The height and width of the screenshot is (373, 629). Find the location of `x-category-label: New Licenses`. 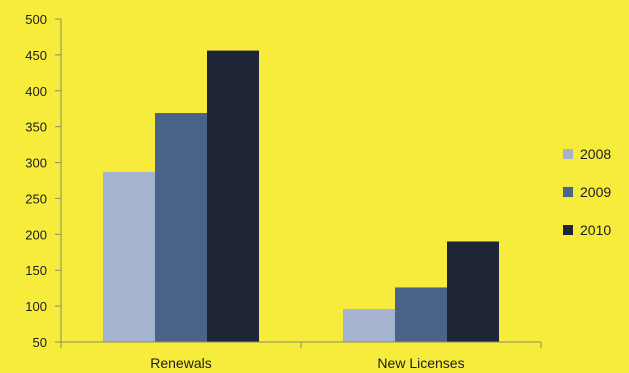

x-category-label: New Licenses is located at coordinates (420, 363).